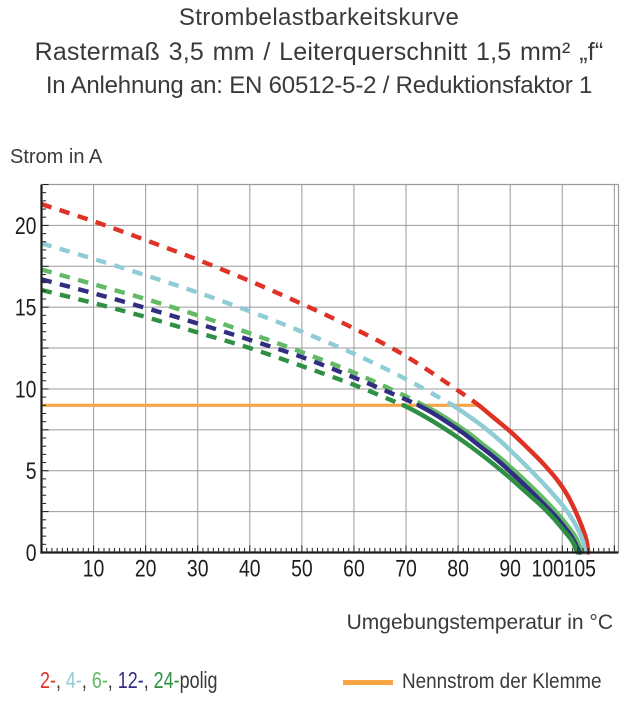  I want to click on nominal-current-label: Nennstrom der Klemme, so click(502, 681).